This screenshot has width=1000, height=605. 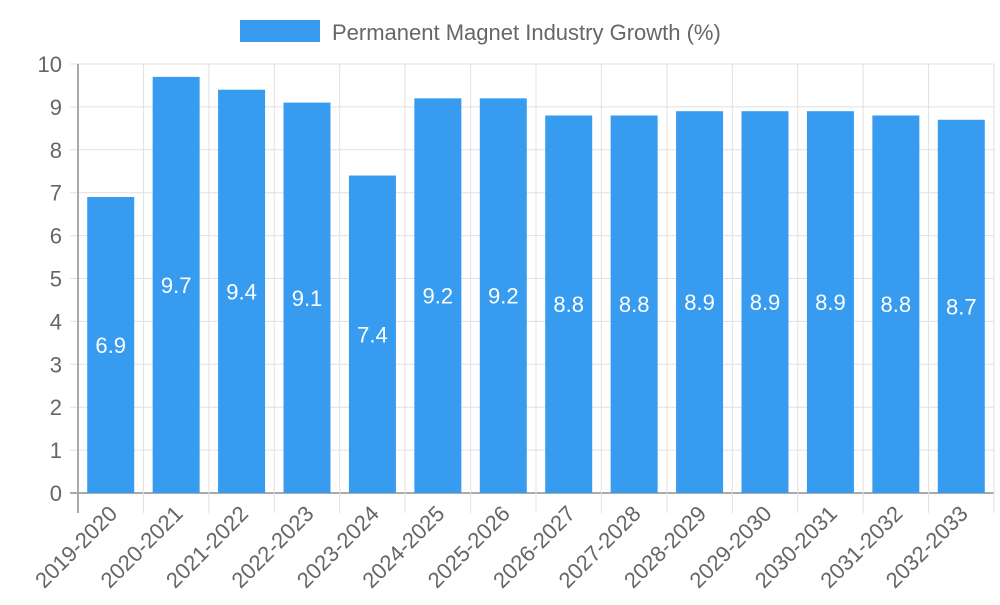 What do you see at coordinates (526, 32) in the screenshot?
I see `legend-label: Permanent Magnet Industry Growth (%)` at bounding box center [526, 32].